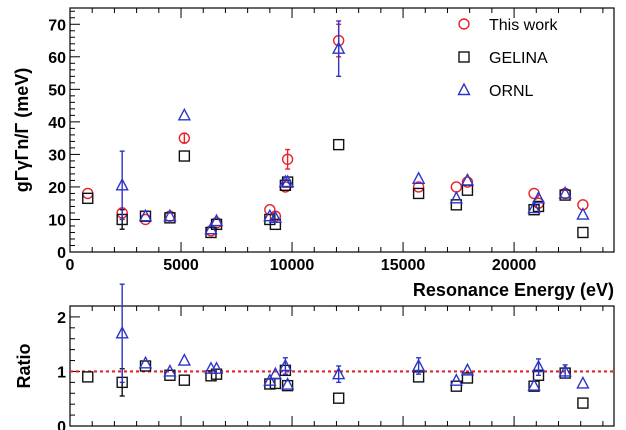 This screenshot has height=430, width=626. What do you see at coordinates (57, 58) in the screenshot?
I see `y-tick-label: 60` at bounding box center [57, 58].